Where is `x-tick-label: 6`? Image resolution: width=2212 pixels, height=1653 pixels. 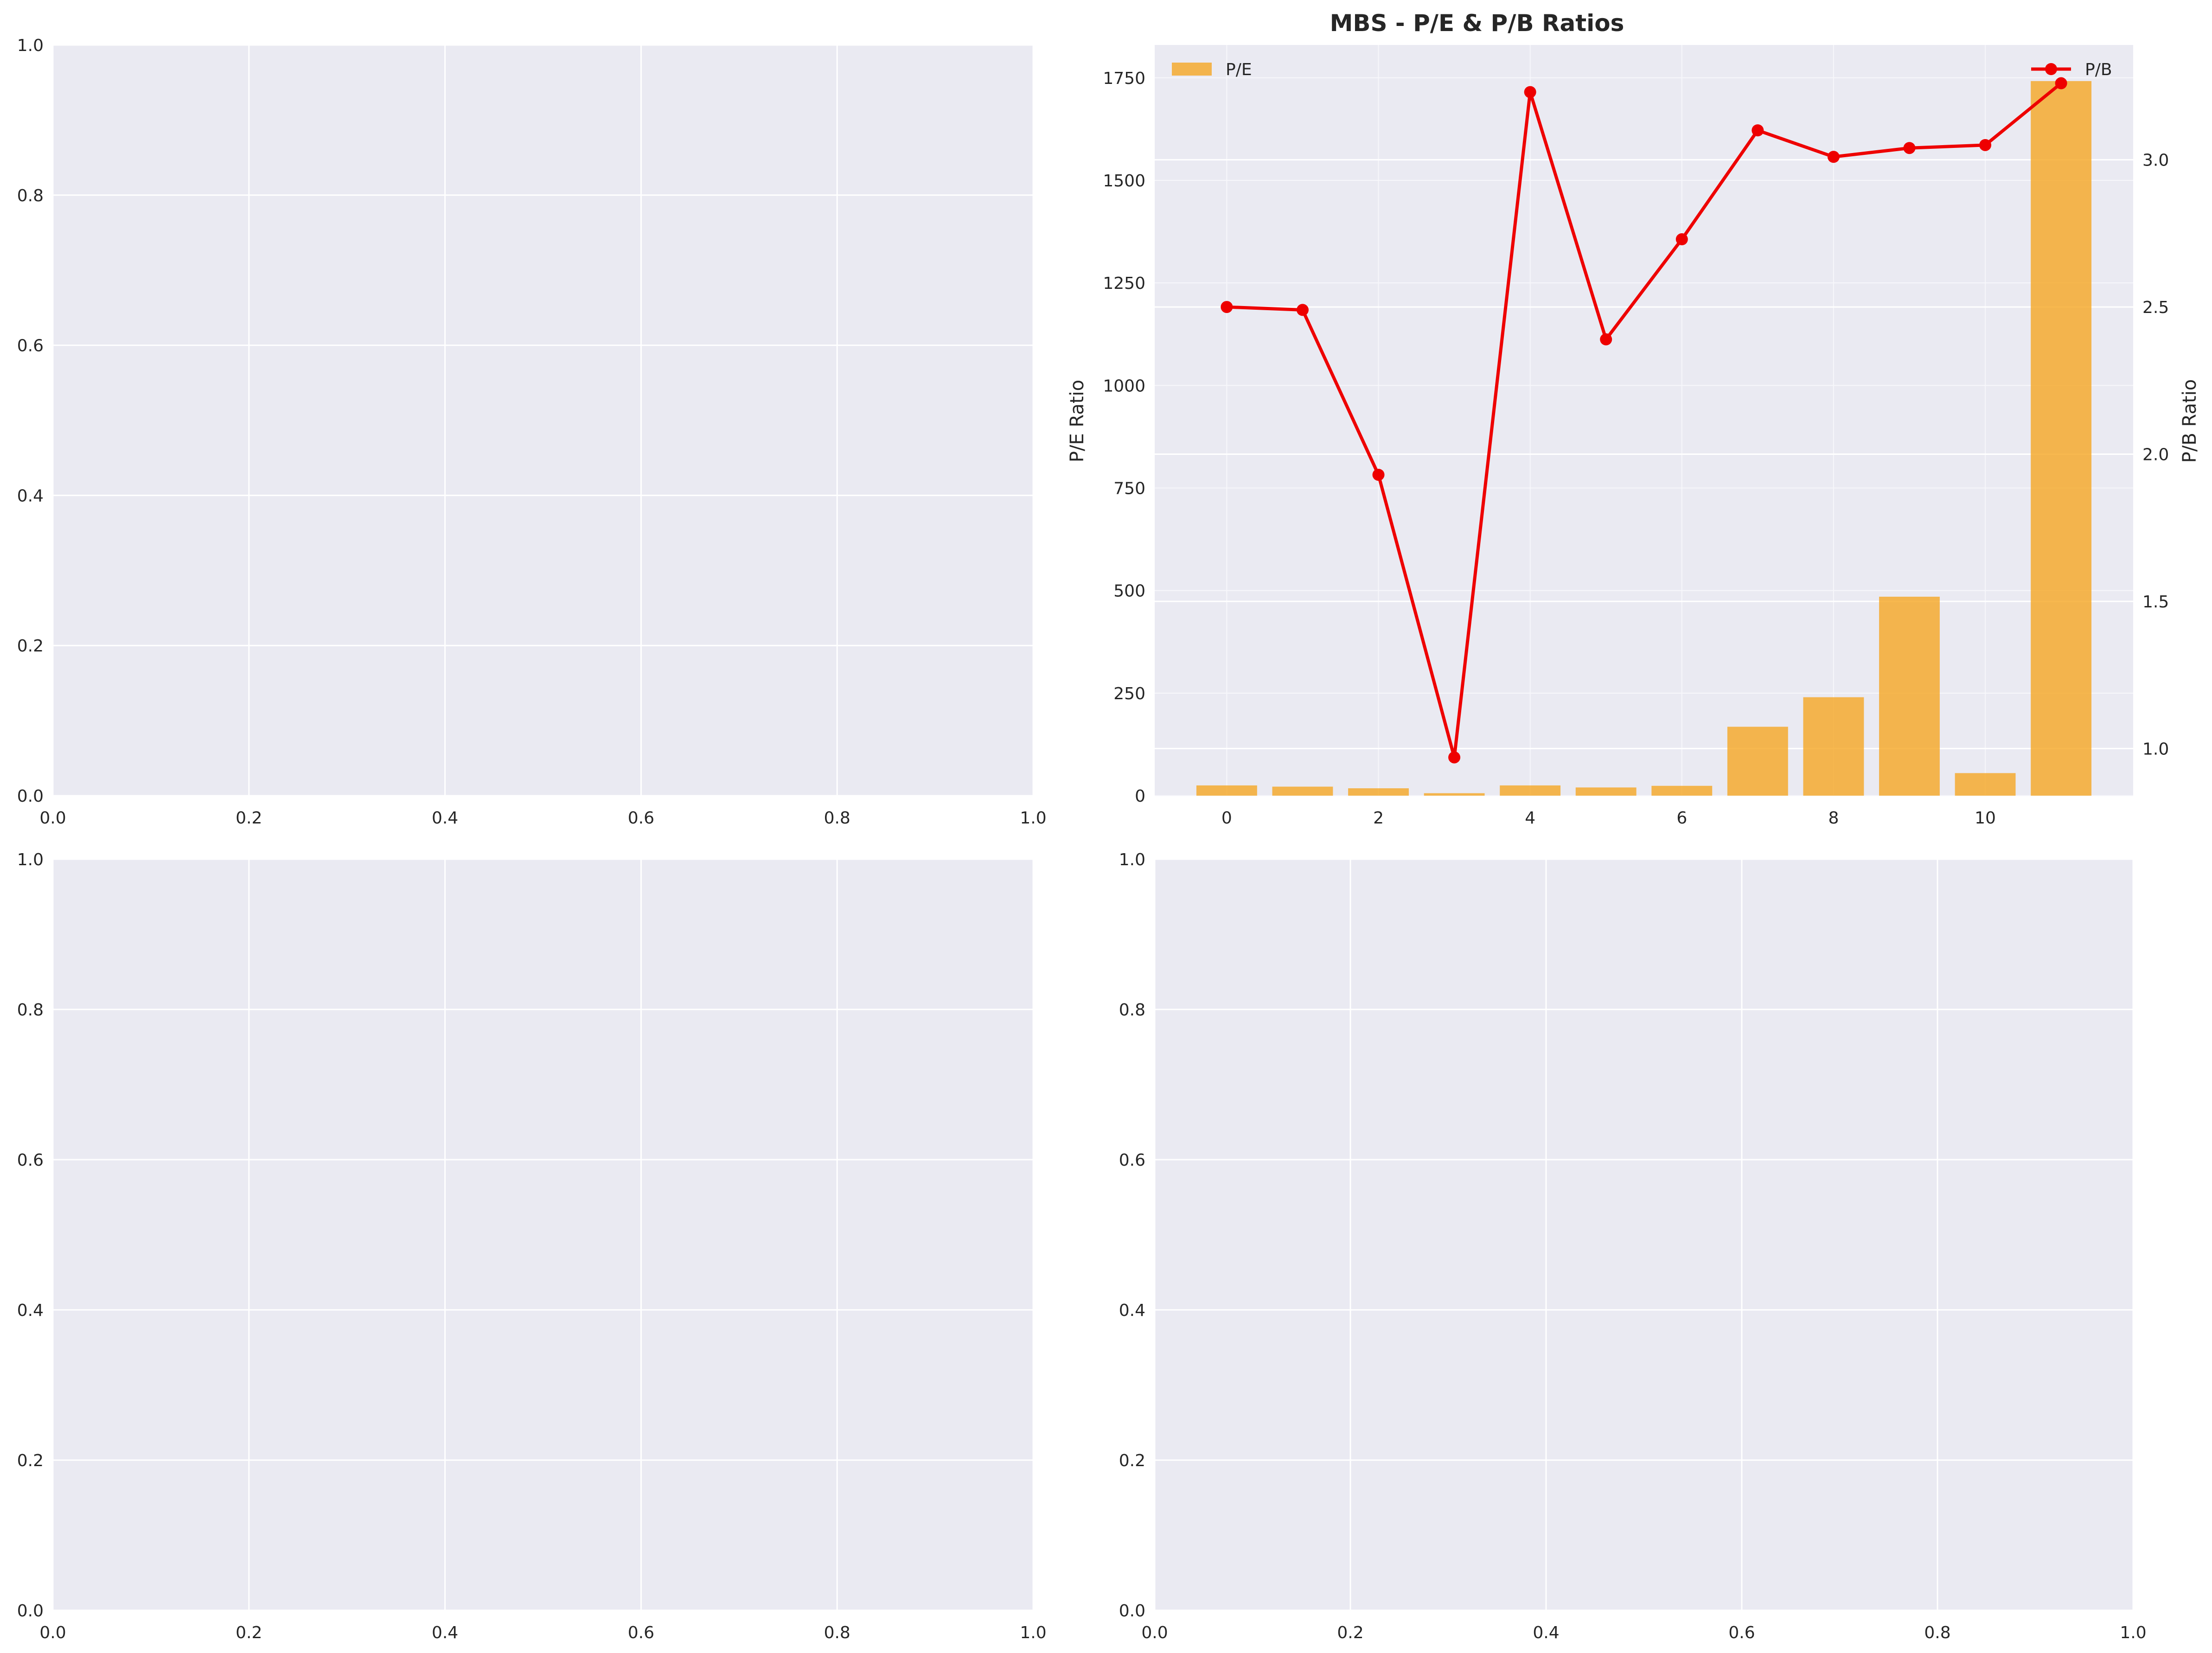
x-tick-label: 6 is located at coordinates (1682, 818).